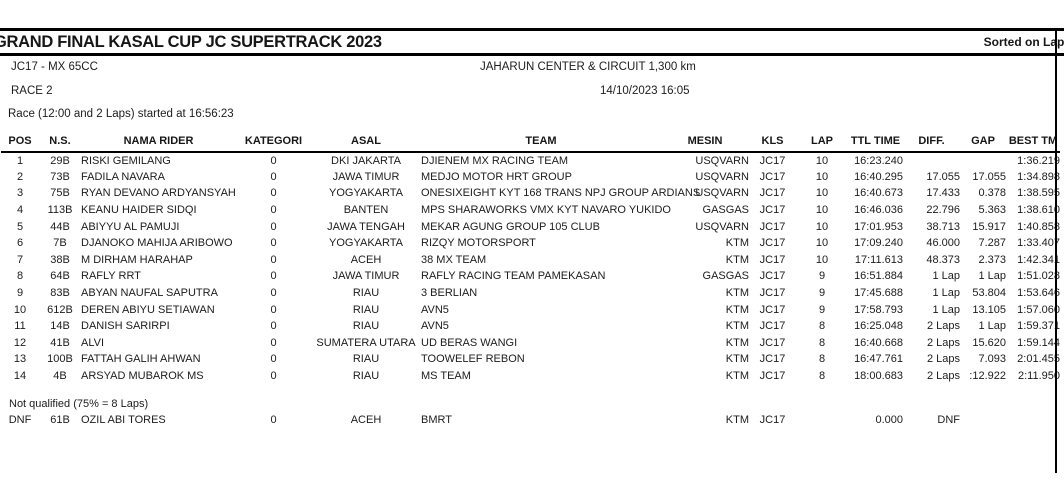 Image resolution: width=1064 pixels, height=491 pixels. I want to click on cell-pos: 13, so click(20, 359).